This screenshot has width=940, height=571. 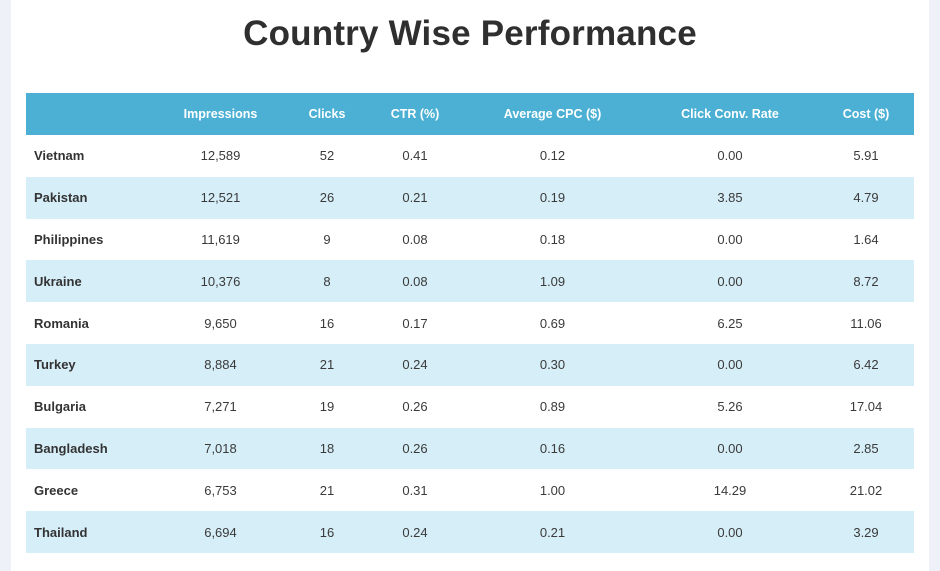 What do you see at coordinates (415, 156) in the screenshot?
I see `cell-ctr: 0.41` at bounding box center [415, 156].